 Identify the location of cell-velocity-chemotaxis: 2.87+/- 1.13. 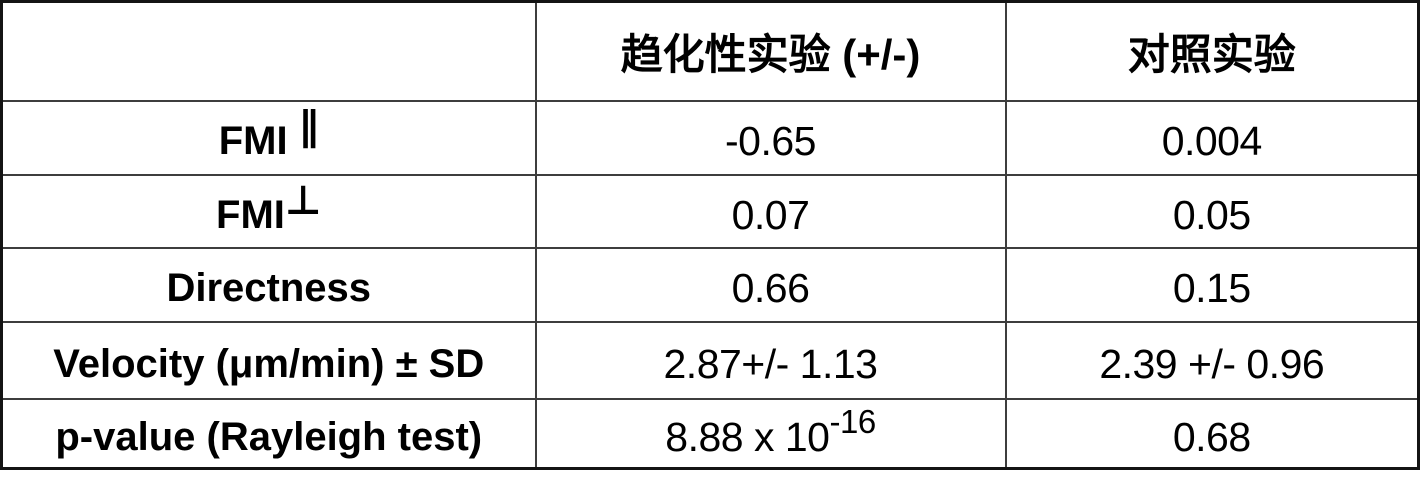
(770, 360).